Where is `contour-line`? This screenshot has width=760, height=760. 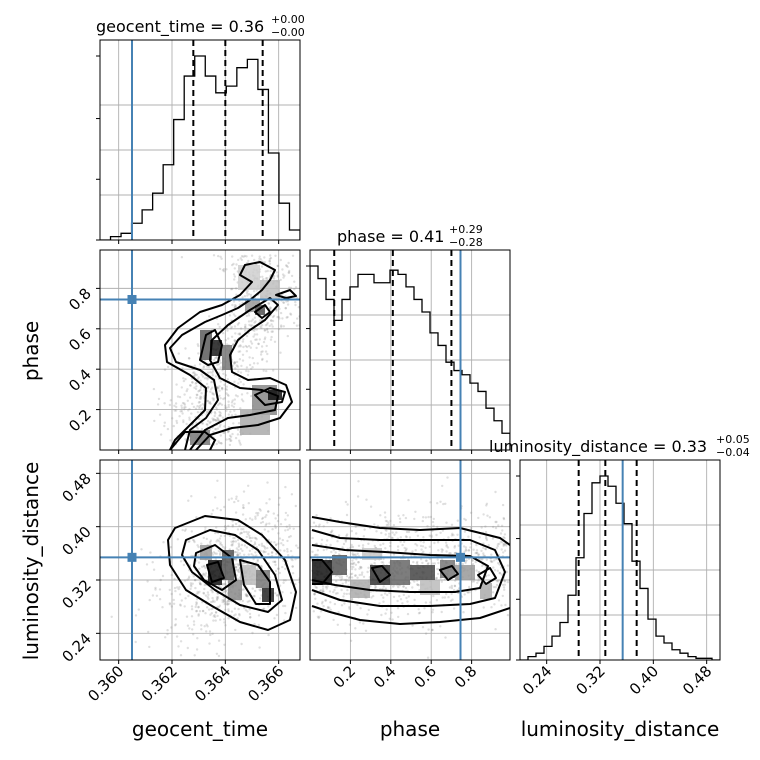
contour-line is located at coordinates (449, 573).